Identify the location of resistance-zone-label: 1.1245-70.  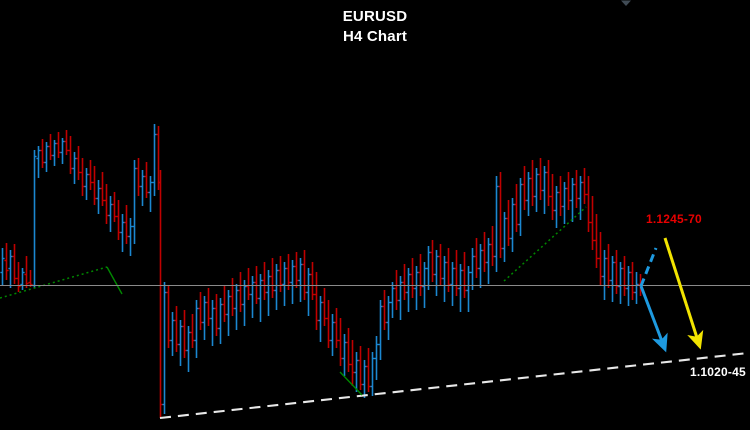
(674, 219).